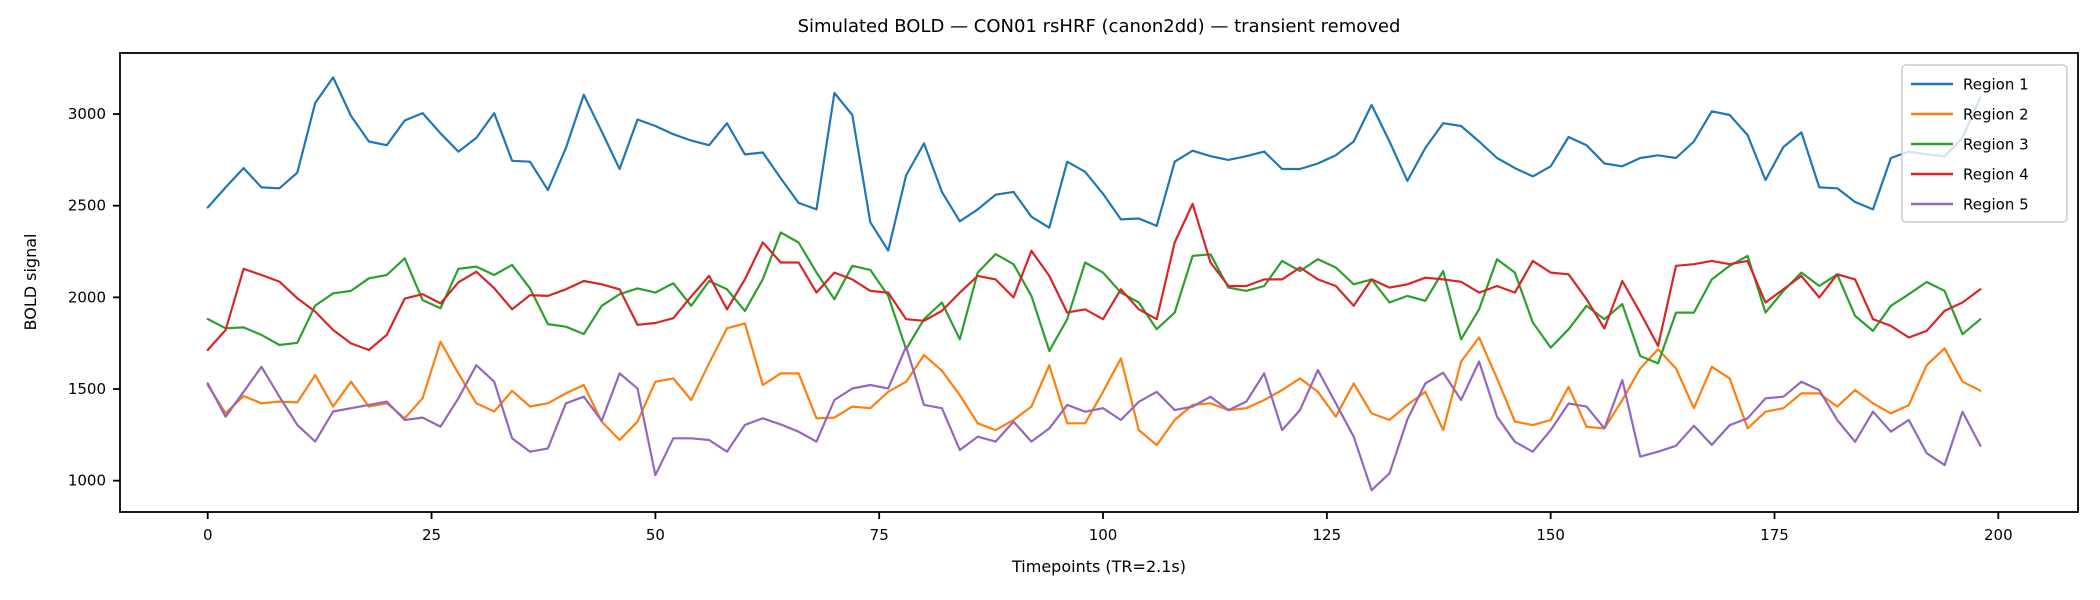 The image size is (2100, 600). I want to click on legend-box, so click(1984, 143).